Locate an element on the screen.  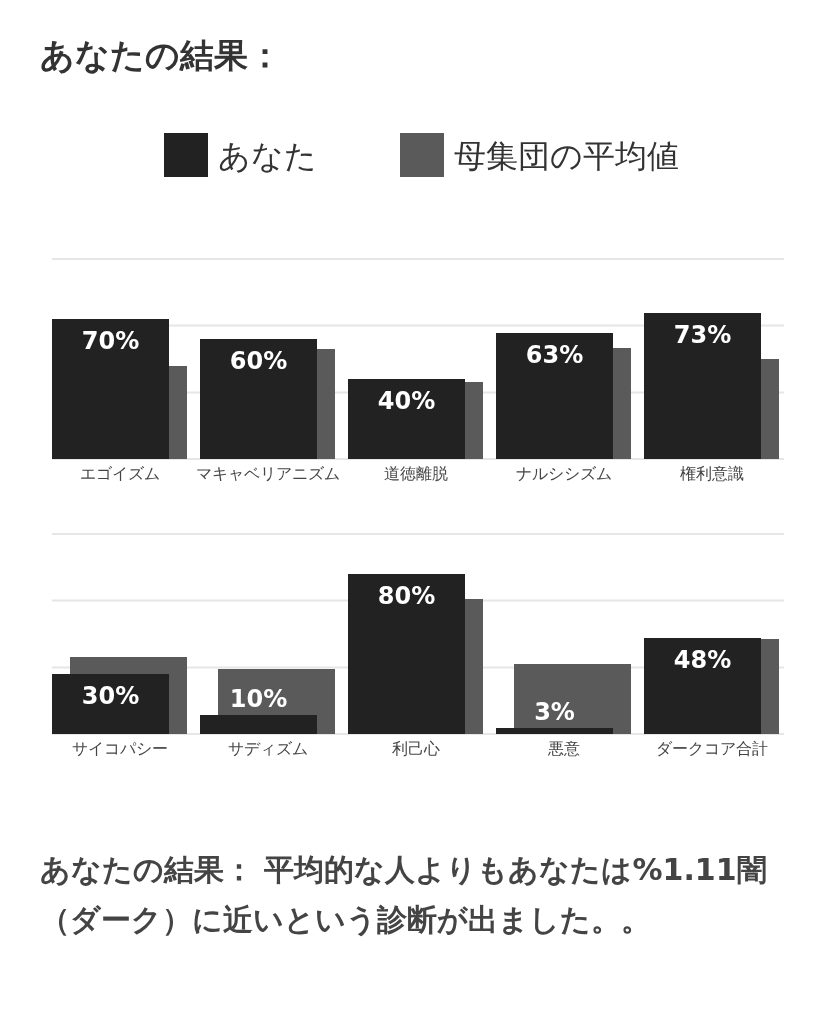
data-label: 30% is located at coordinates (110, 696).